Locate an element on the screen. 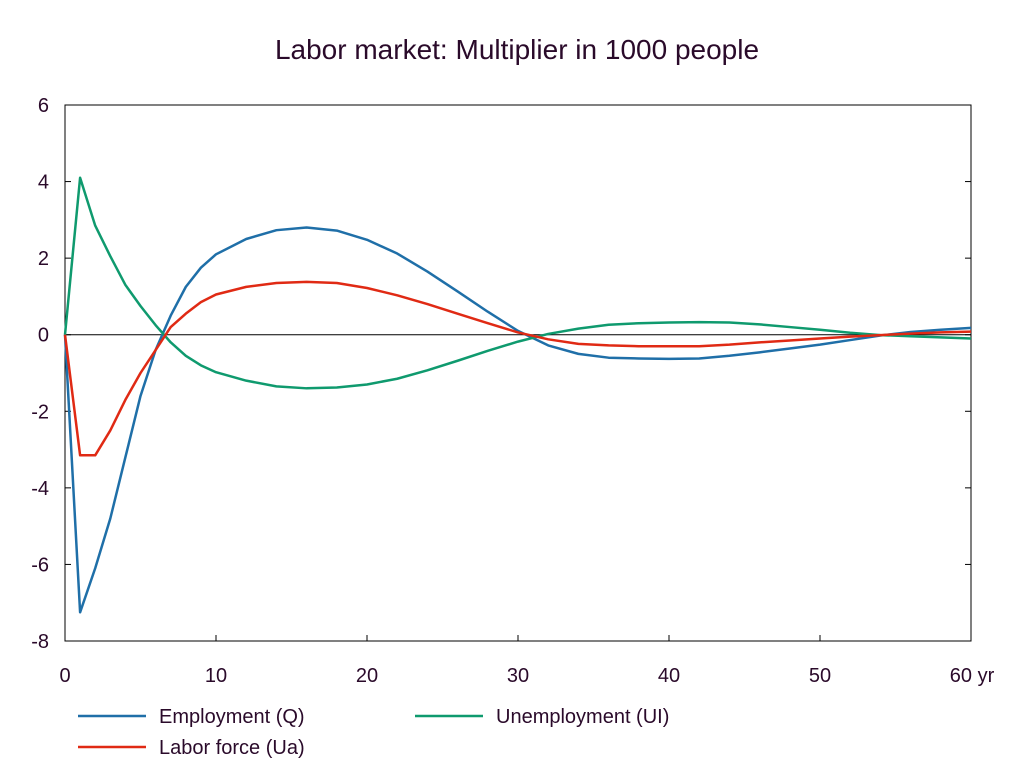  chart-title: Labor market: Multiplier in 1000 people is located at coordinates (517, 49).